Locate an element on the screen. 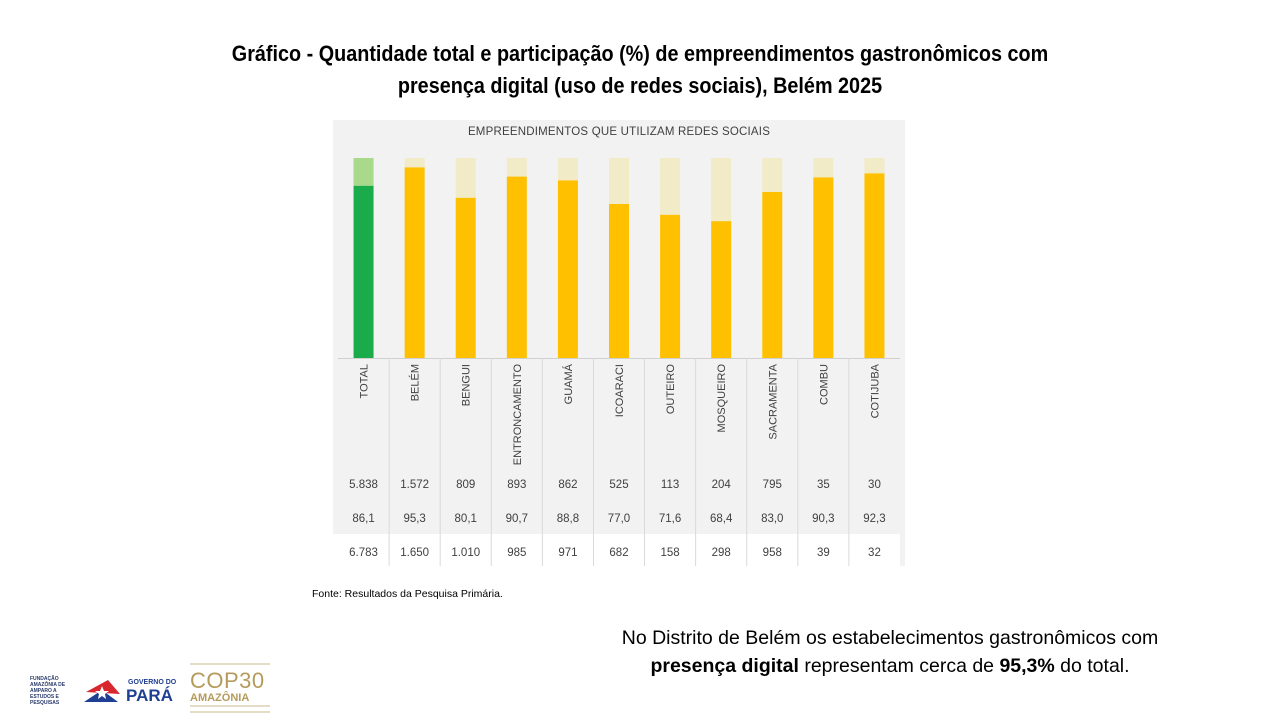 The image size is (1280, 720). table-cell-r0-c10: 30 is located at coordinates (874, 485).